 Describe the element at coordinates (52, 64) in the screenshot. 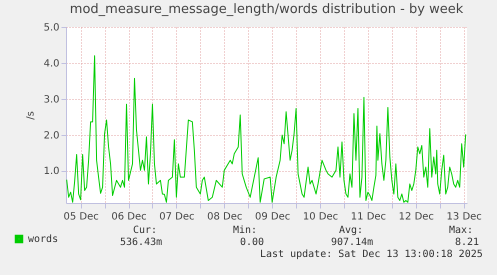

I see `y-tick-label: 4.0` at that location.